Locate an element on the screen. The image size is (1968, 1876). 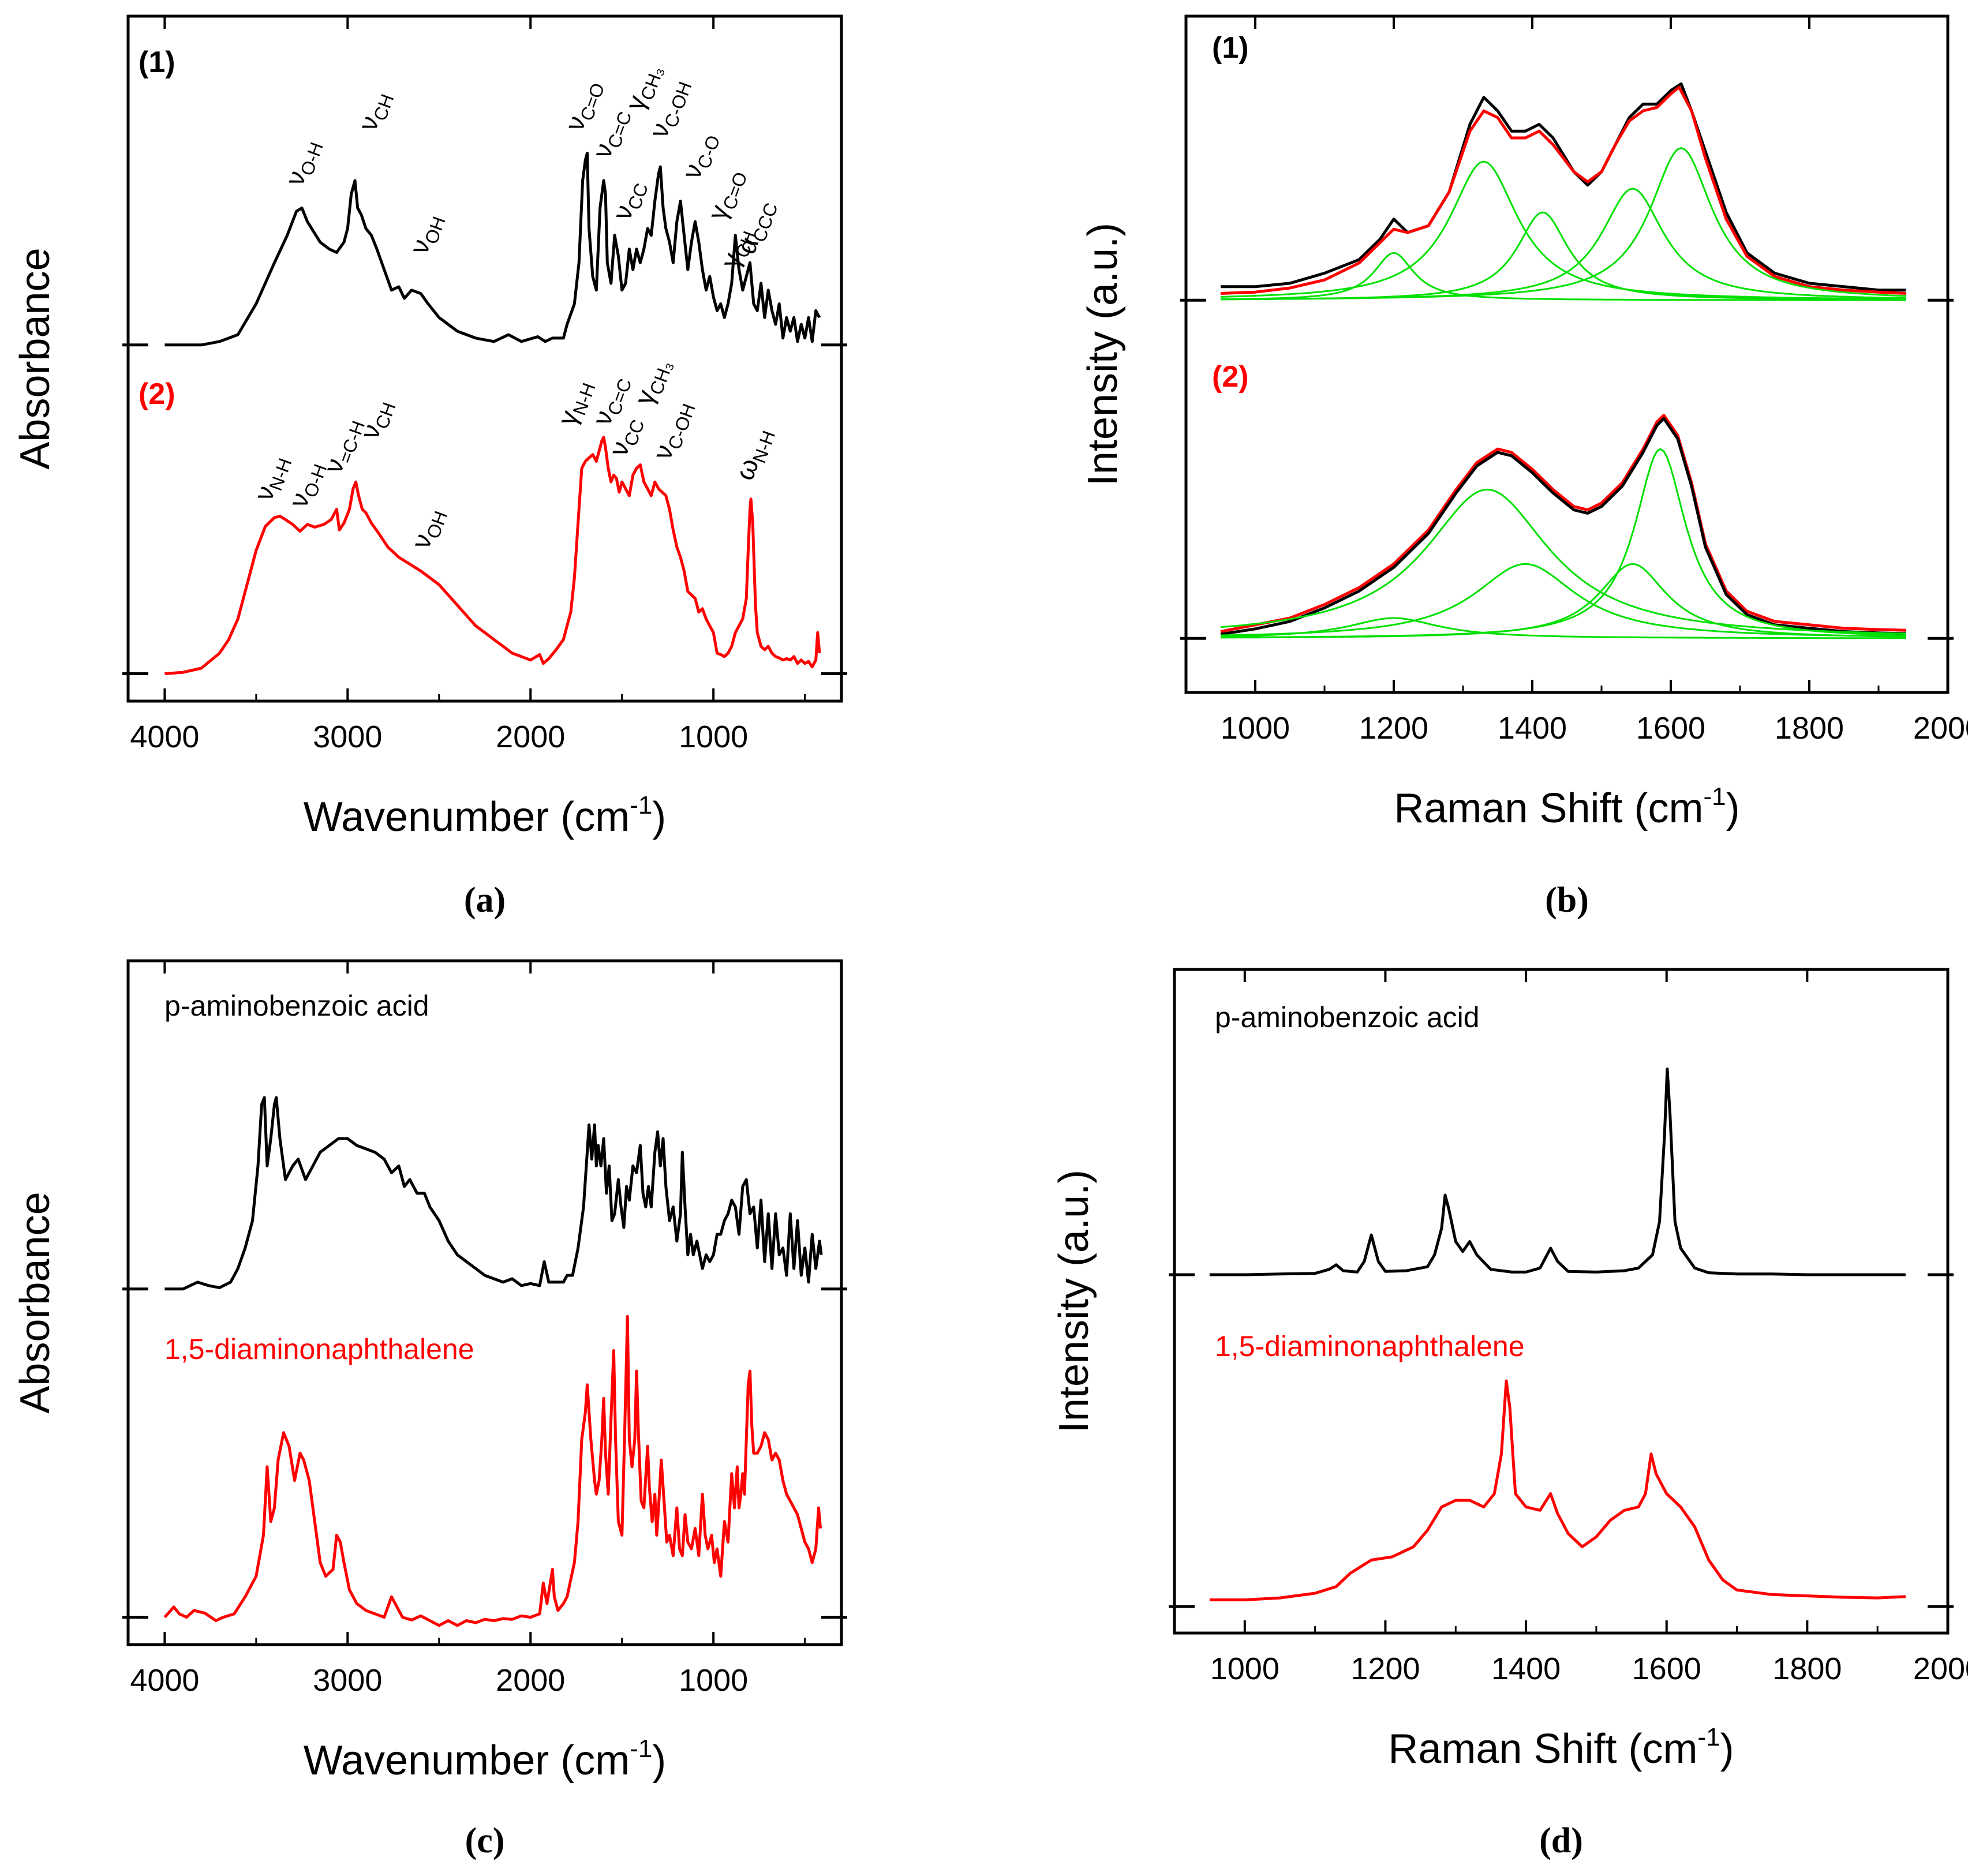
peak-annotation: νC=O is located at coordinates (584, 106).